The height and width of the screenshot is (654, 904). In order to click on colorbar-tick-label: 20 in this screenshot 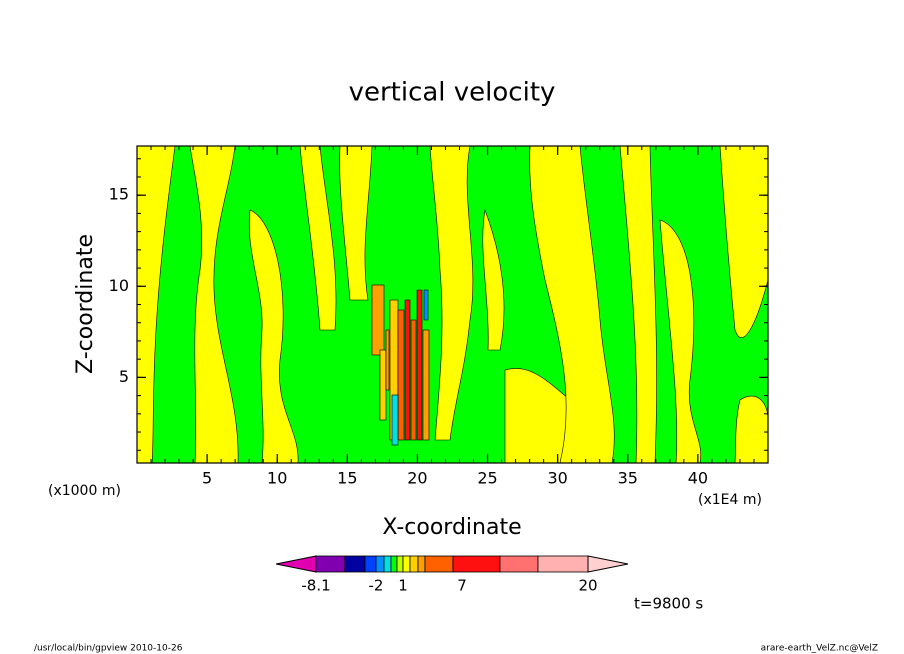, I will do `click(587, 586)`.